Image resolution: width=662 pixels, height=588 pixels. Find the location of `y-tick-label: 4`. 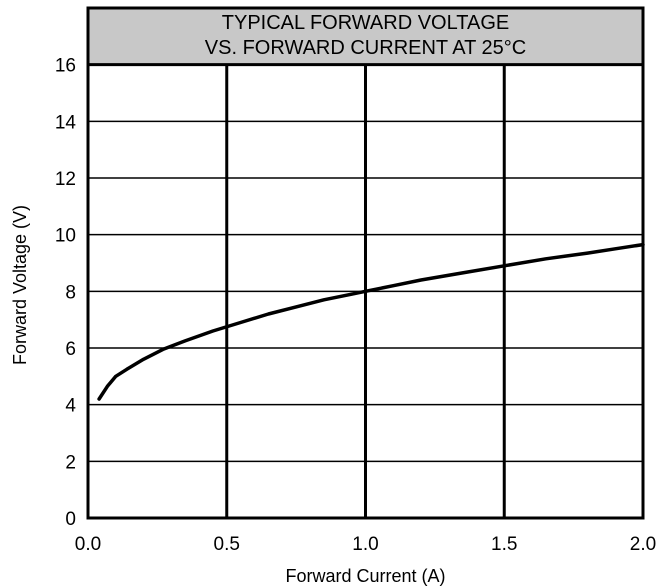

y-tick-label: 4 is located at coordinates (70, 406).